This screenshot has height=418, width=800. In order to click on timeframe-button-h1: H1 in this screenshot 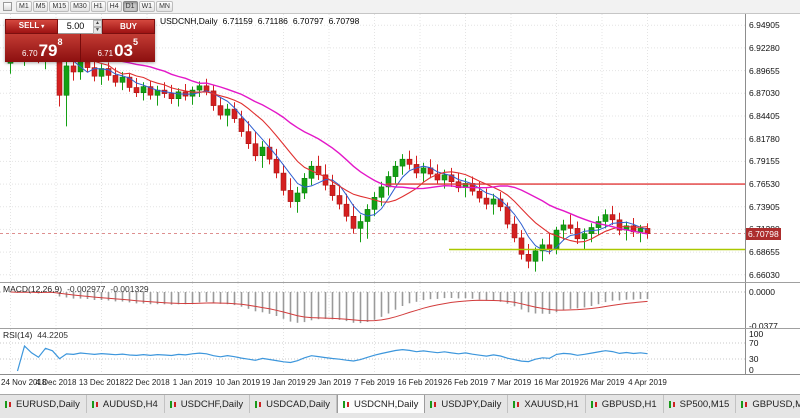, I will do `click(98, 6)`.